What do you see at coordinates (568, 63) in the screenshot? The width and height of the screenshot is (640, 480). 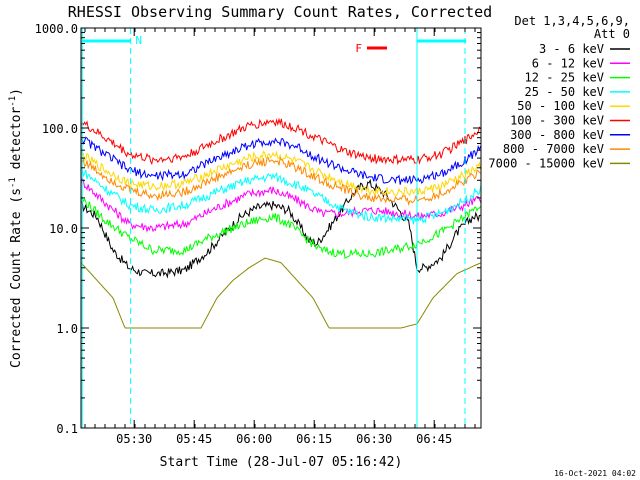 I see `legend-entry-label: 6 - 12 keV` at bounding box center [568, 63].